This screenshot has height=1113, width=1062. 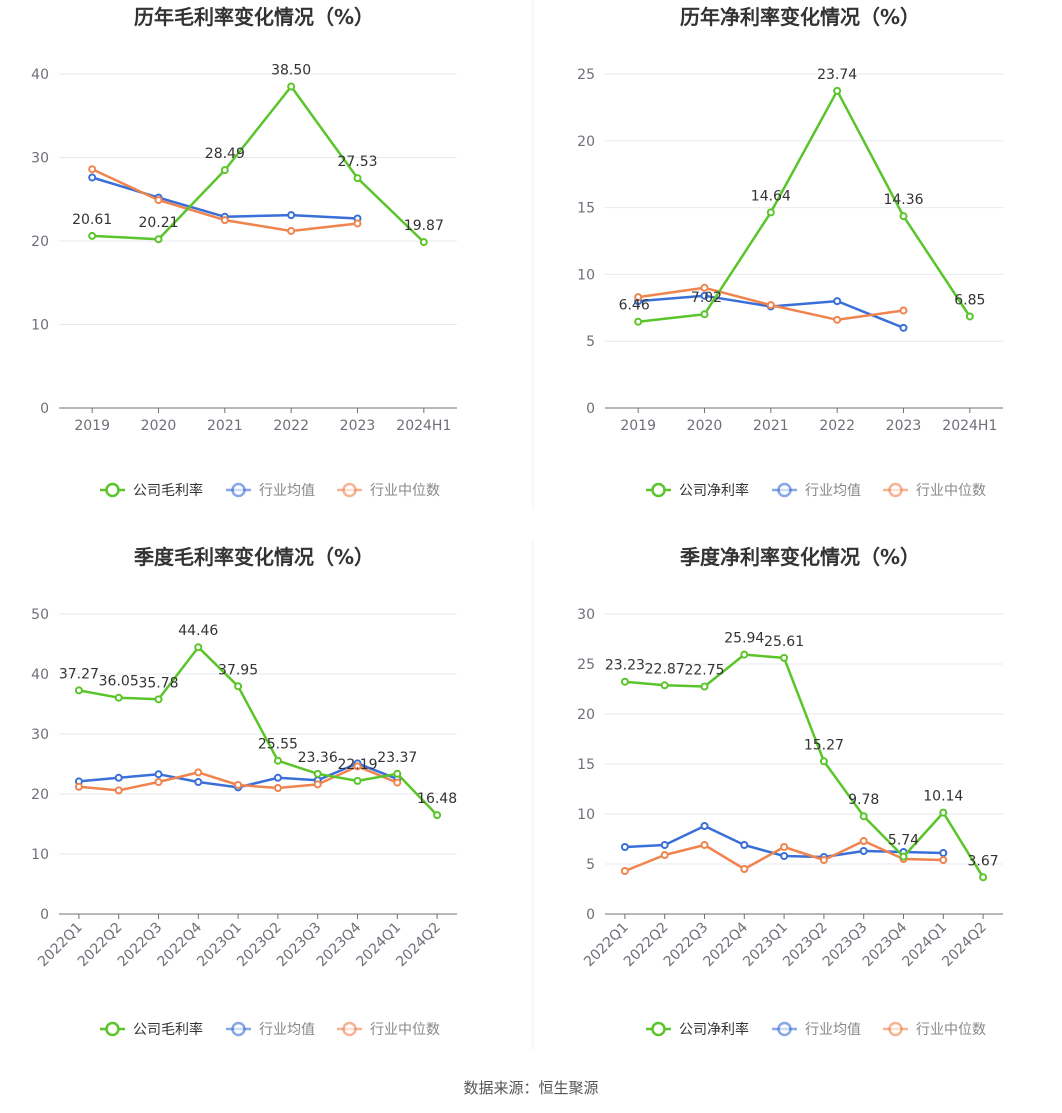 What do you see at coordinates (964, 945) in the screenshot?
I see `x-tick-label: 2024Q2` at bounding box center [964, 945].